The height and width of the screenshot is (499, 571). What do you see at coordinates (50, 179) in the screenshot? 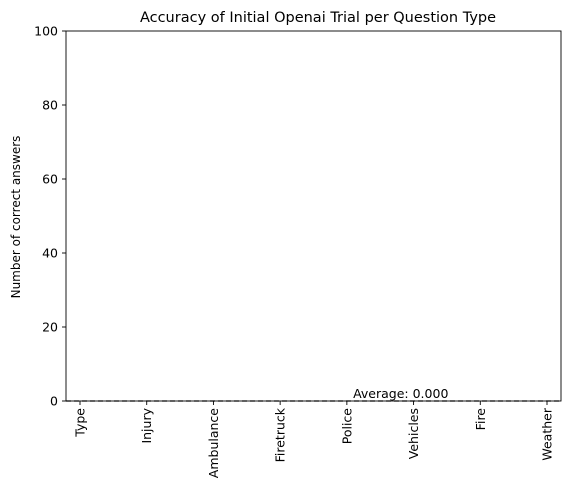
I see `y-tick-label: 60` at bounding box center [50, 179].